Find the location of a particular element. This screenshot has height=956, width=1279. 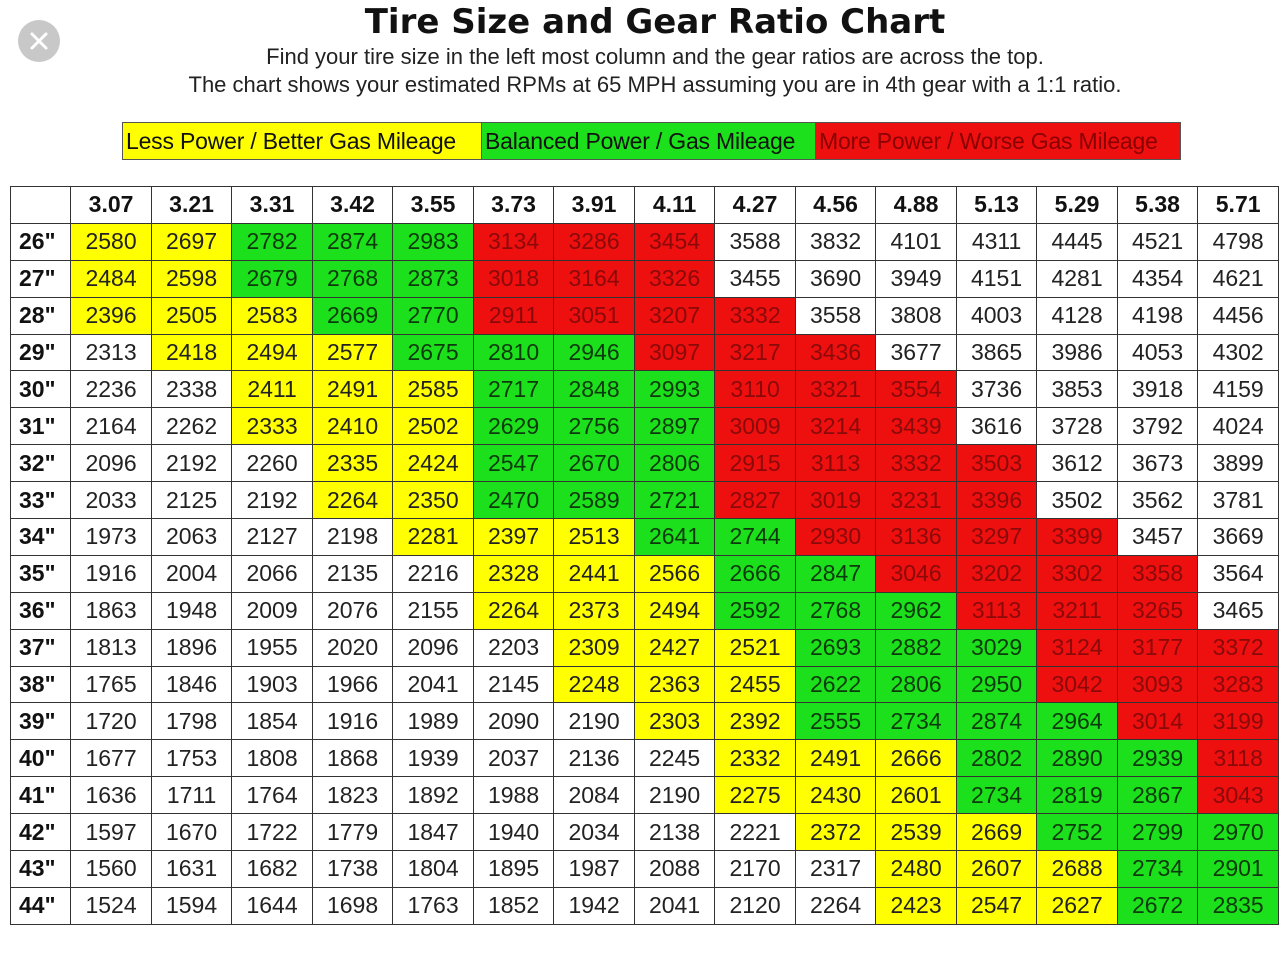

rpm-cell: 3832 is located at coordinates (835, 241).